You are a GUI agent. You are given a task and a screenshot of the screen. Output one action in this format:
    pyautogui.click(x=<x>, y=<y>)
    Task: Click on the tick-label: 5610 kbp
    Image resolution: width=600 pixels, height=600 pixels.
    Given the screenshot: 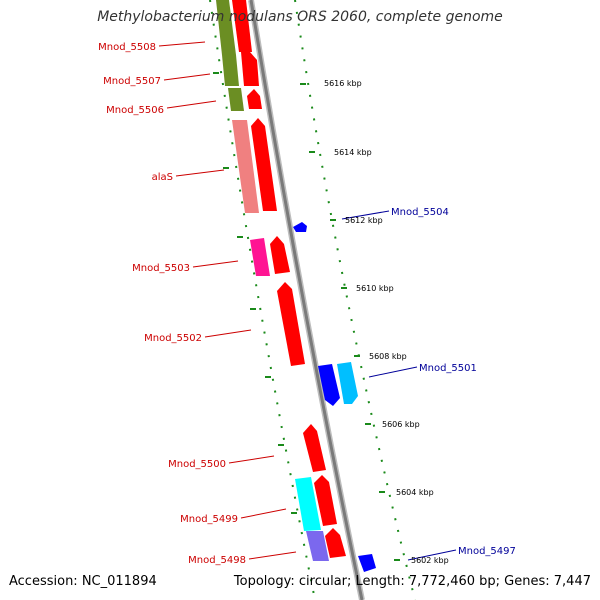 What is the action you would take?
    pyautogui.click(x=375, y=288)
    